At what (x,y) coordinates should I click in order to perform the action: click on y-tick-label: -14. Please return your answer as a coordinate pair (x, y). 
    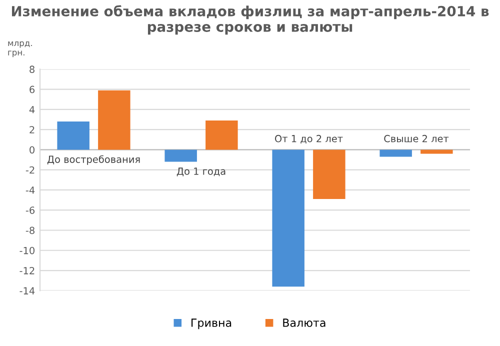
    Looking at the image, I should click on (27, 290).